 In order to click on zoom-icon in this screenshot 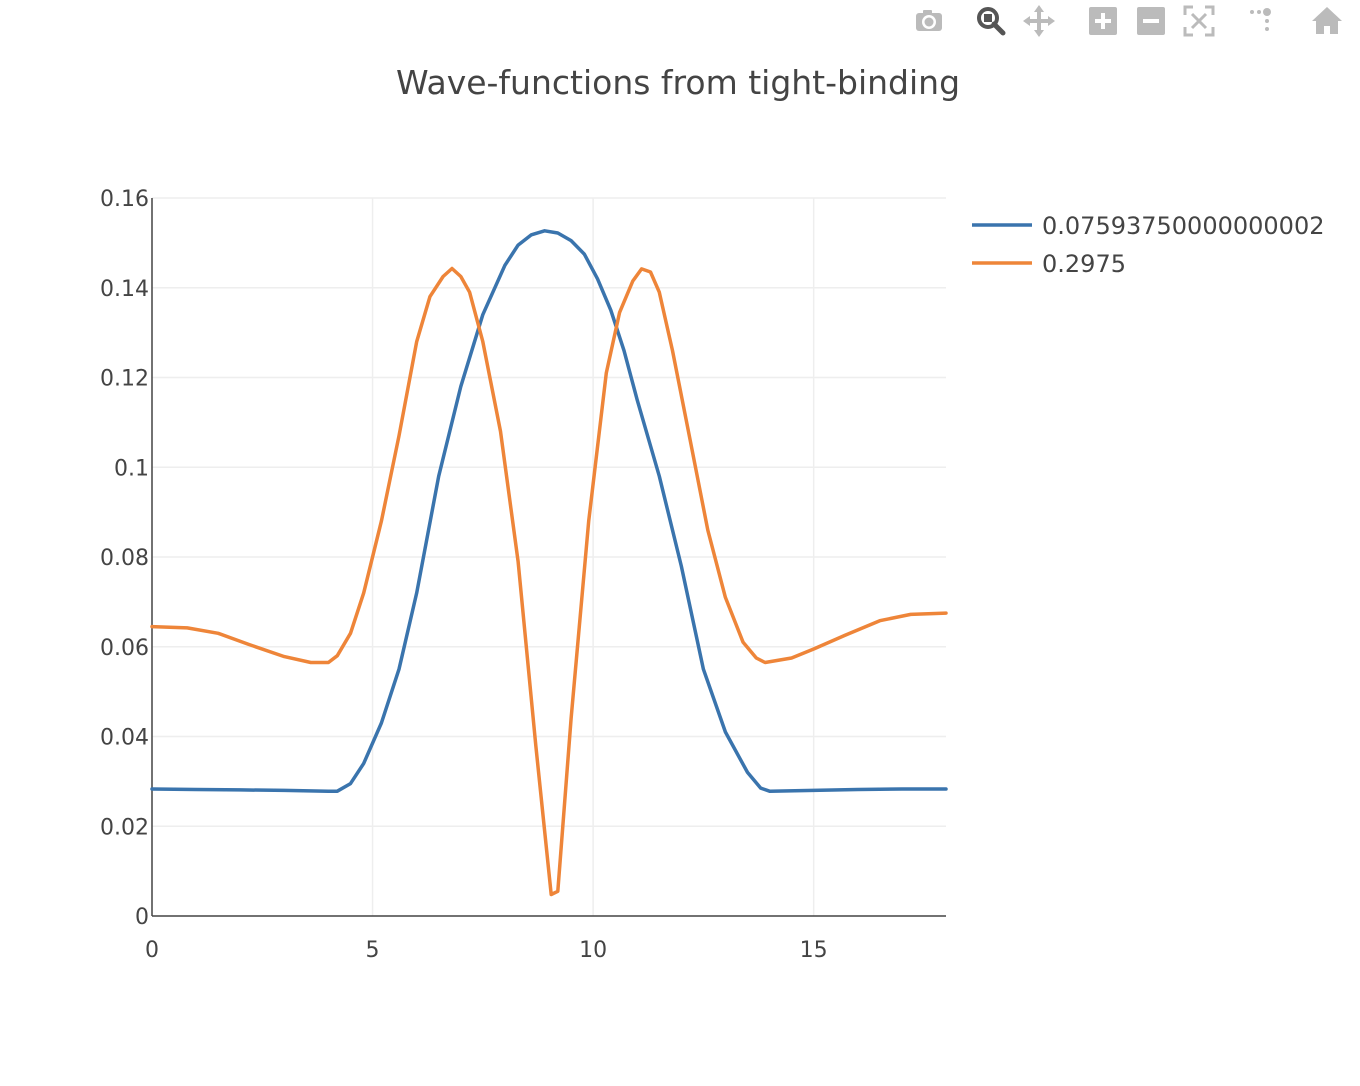, I will do `click(991, 21)`.